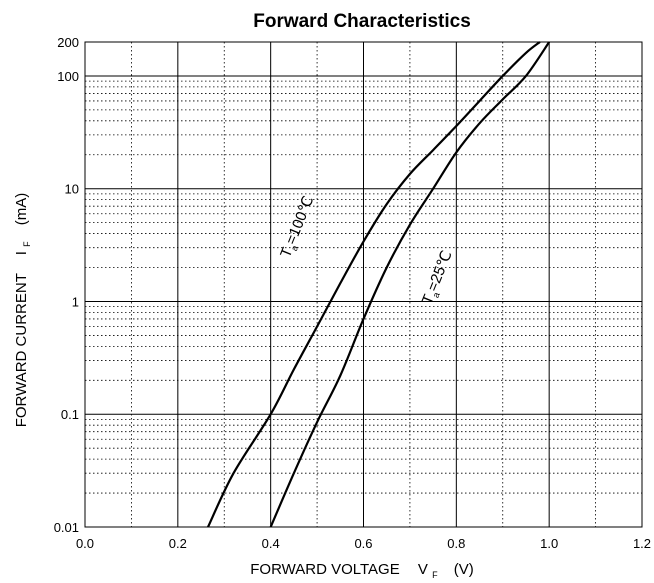 This screenshot has height=583, width=654. Describe the element at coordinates (367, 250) in the screenshot. I see `series-labels: Ta=100℃ Ta=25℃` at that location.